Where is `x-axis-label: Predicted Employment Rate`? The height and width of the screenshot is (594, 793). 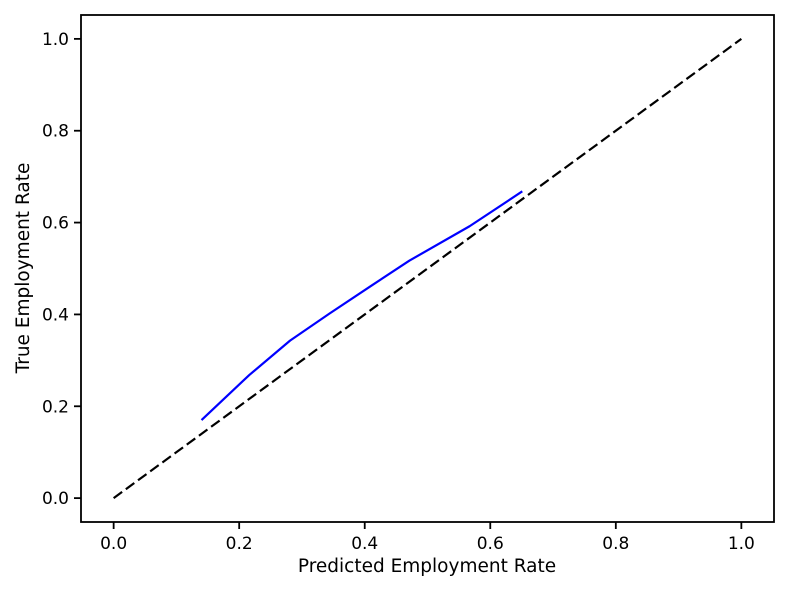
x-axis-label: Predicted Employment Rate is located at coordinates (427, 566).